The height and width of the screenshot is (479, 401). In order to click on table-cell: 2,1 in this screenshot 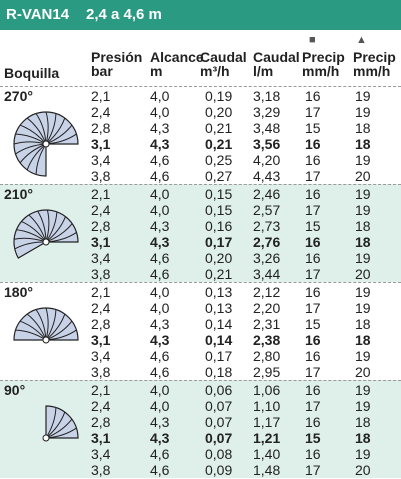, I will do `click(101, 194)`.